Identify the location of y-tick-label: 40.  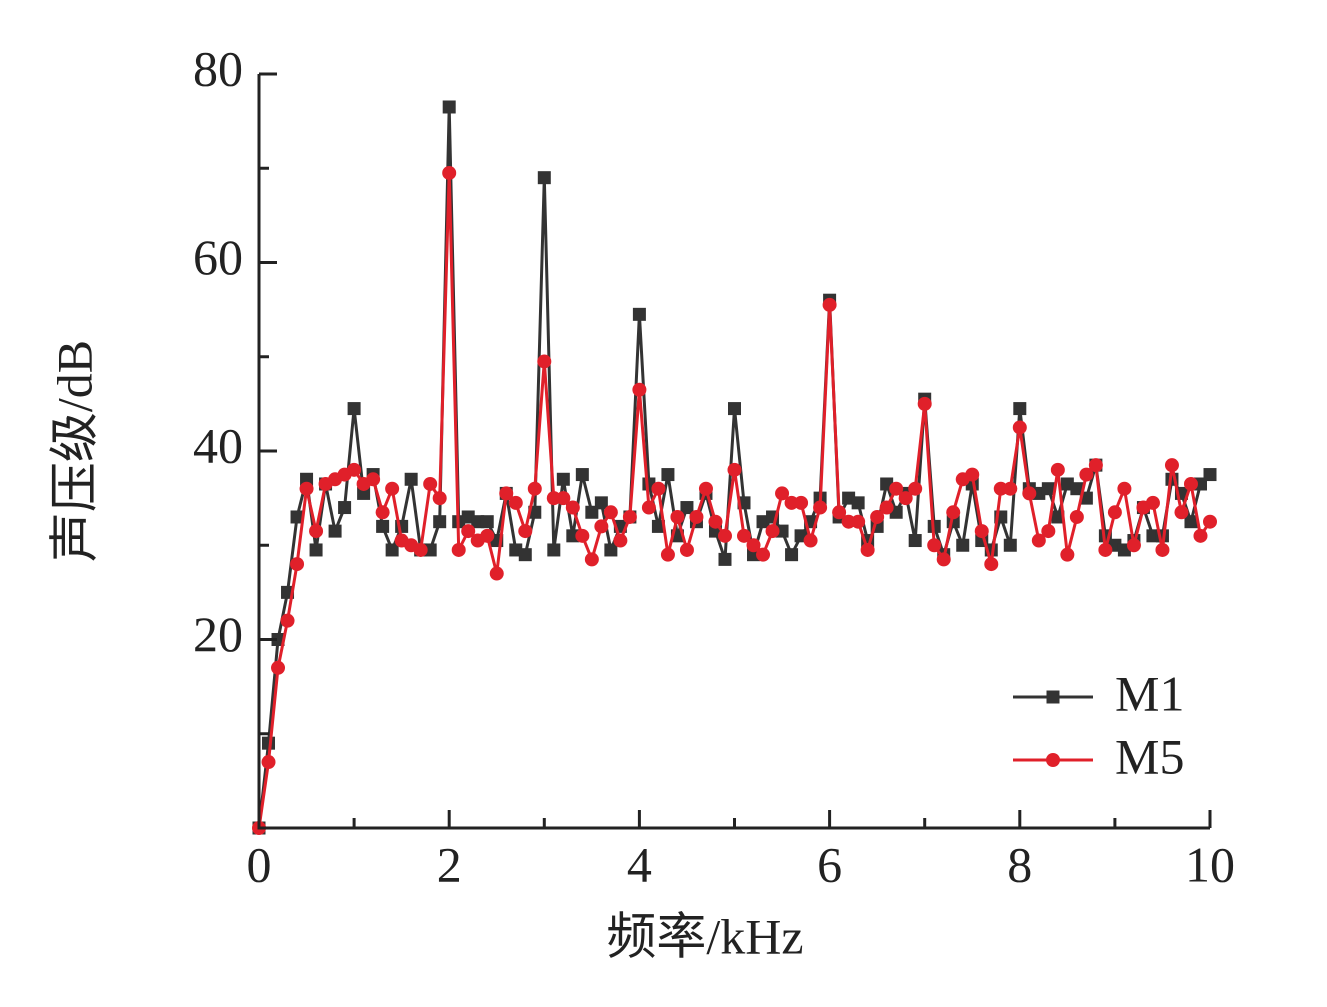
(218, 445).